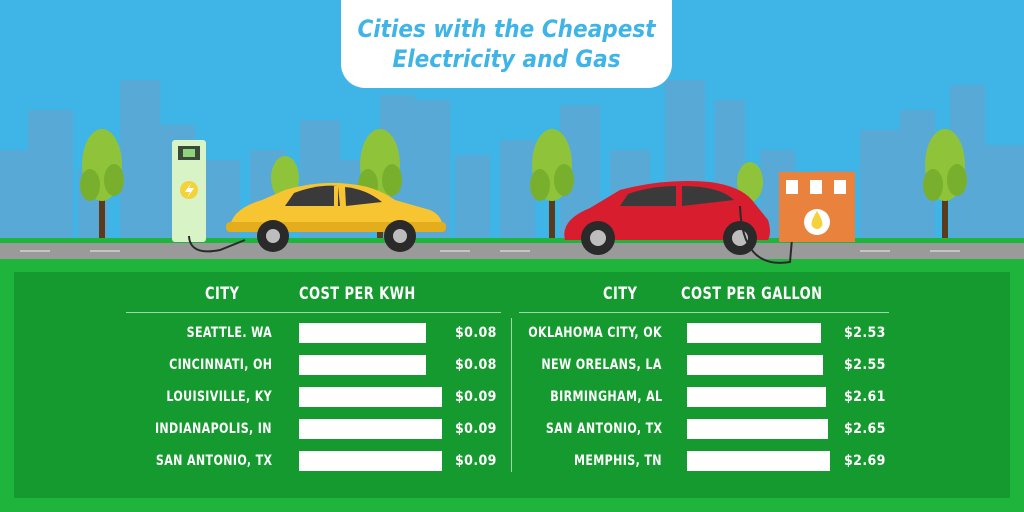 The width and height of the screenshot is (1024, 512). What do you see at coordinates (595, 333) in the screenshot?
I see `gas-city-label: OKLAHOMA CITY, OK` at bounding box center [595, 333].